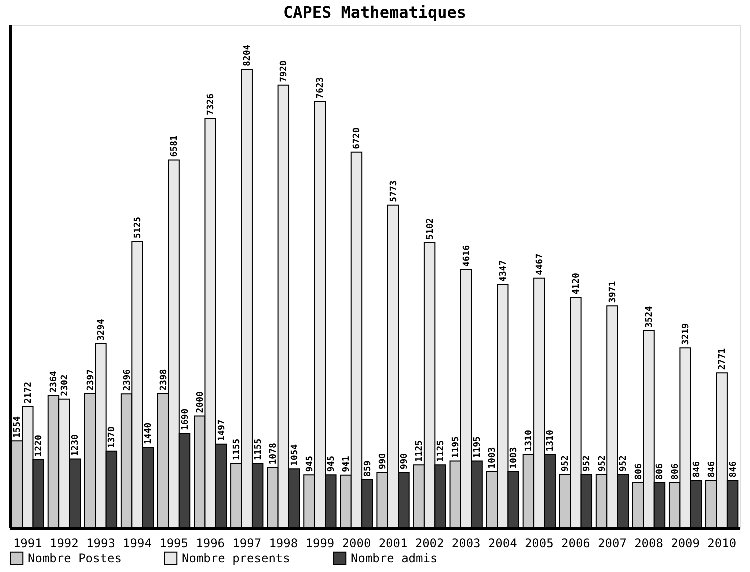 This screenshot has height=572, width=750. Describe the element at coordinates (247, 543) in the screenshot. I see `x-tick-label: 1997` at that location.